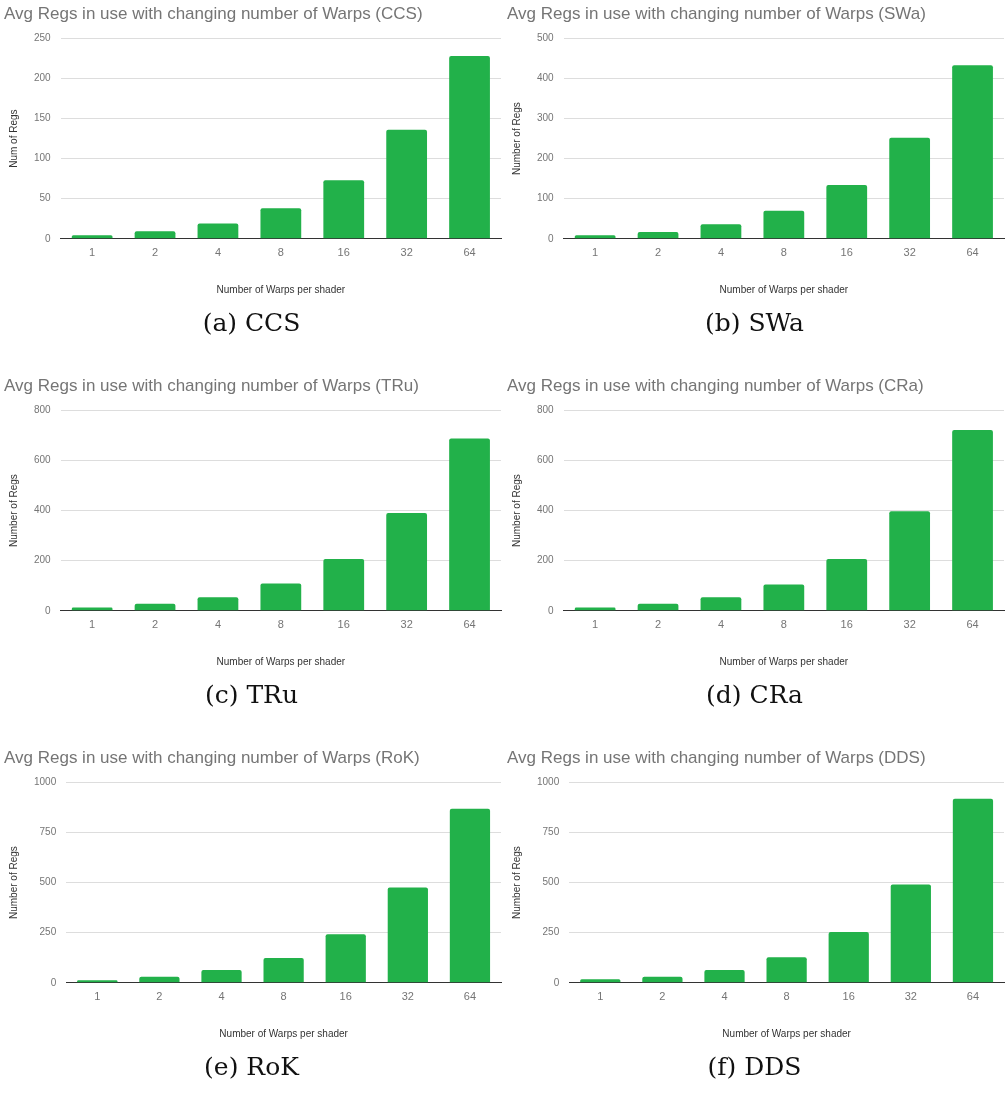  I want to click on text: (b) SWa, so click(754, 322).